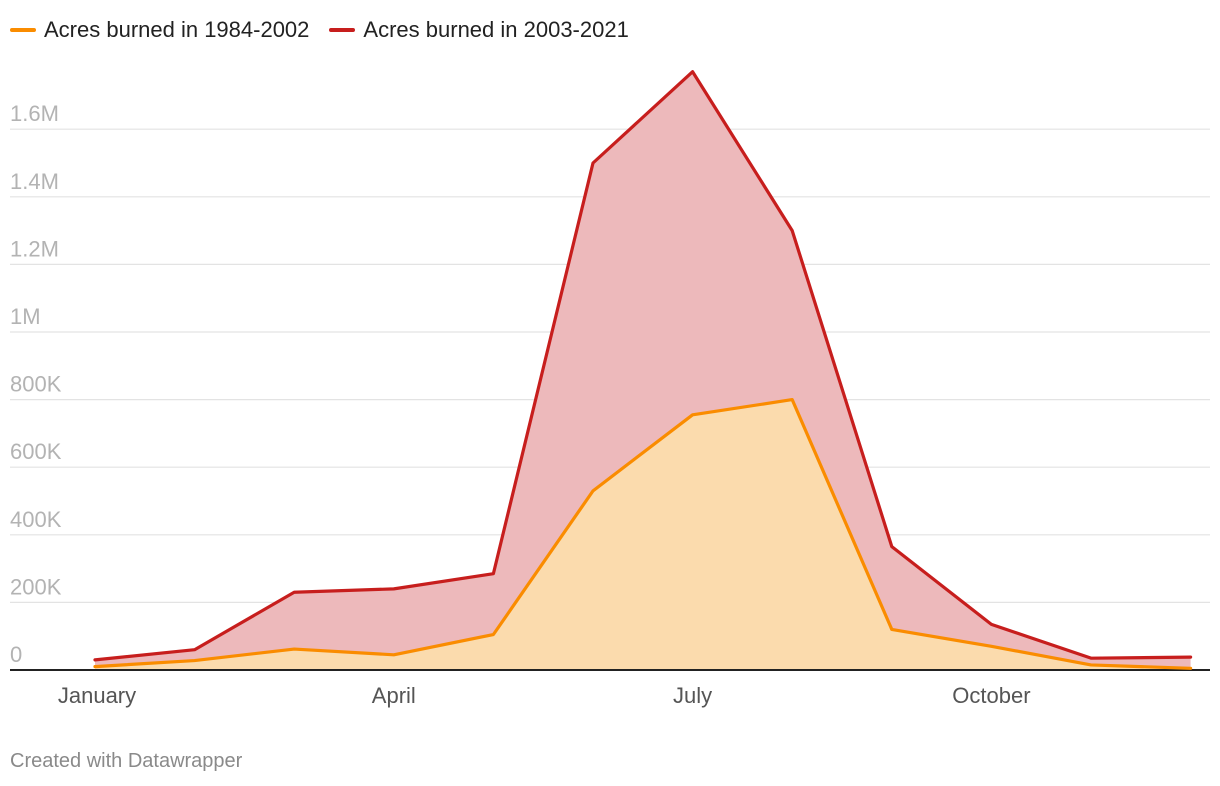 This screenshot has height=786, width=1220. I want to click on y-tick-label-1.6M: 1.6M, so click(34, 113).